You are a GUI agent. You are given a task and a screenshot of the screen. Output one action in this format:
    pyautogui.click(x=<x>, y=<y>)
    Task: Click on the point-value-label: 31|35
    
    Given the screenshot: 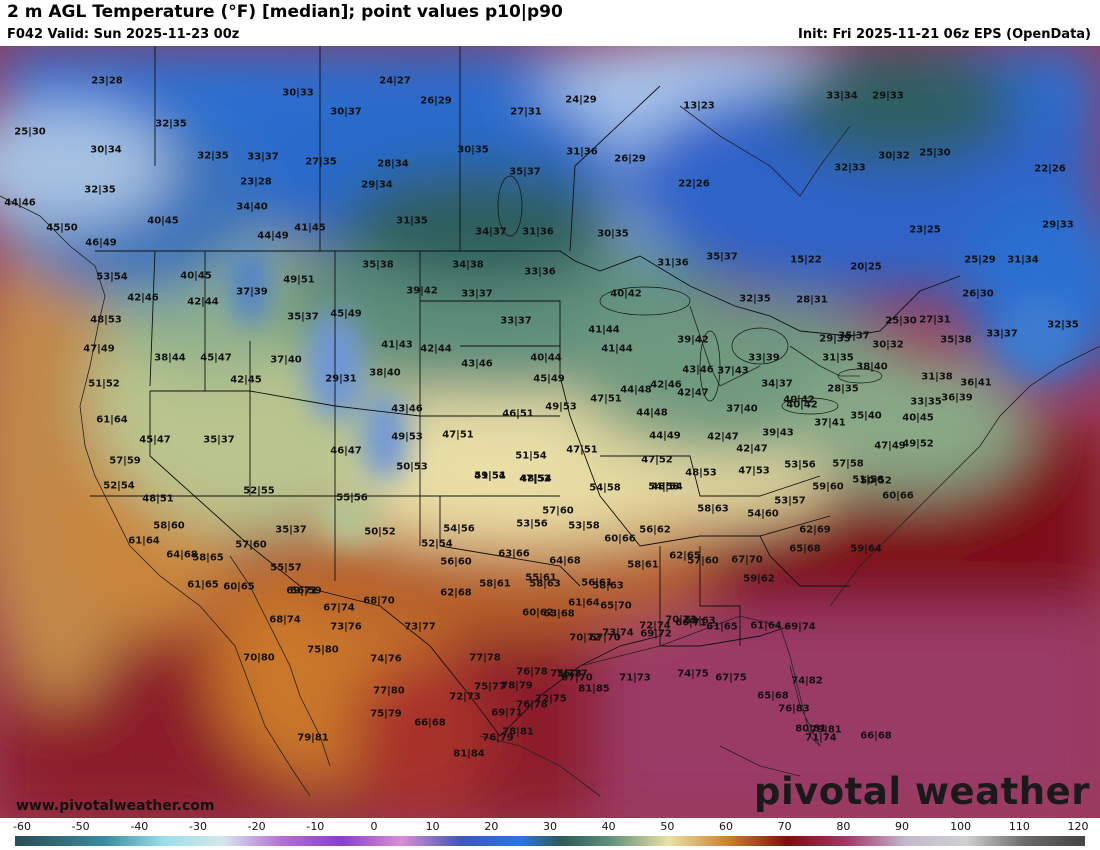 What is the action you would take?
    pyautogui.click(x=838, y=358)
    